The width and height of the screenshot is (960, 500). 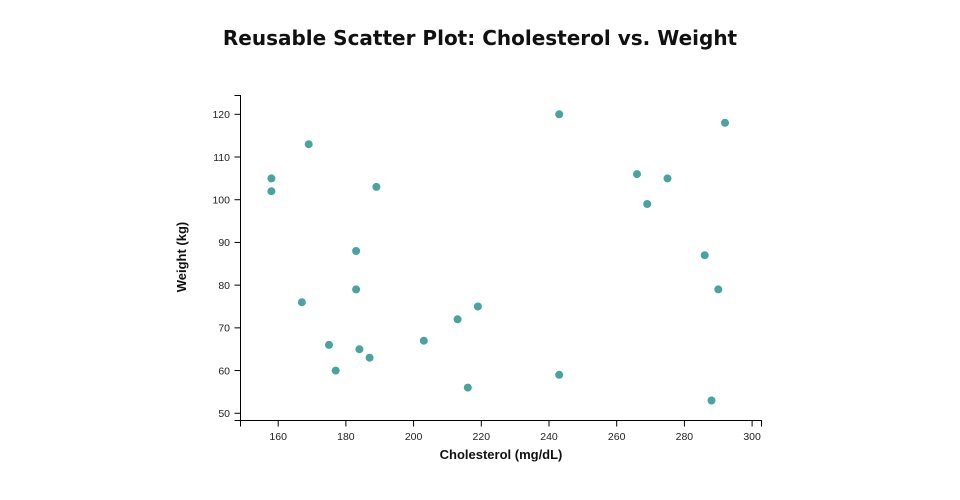 What do you see at coordinates (501, 431) in the screenshot?
I see `x-axis: 160 180 200 220 240 260 280 300` at bounding box center [501, 431].